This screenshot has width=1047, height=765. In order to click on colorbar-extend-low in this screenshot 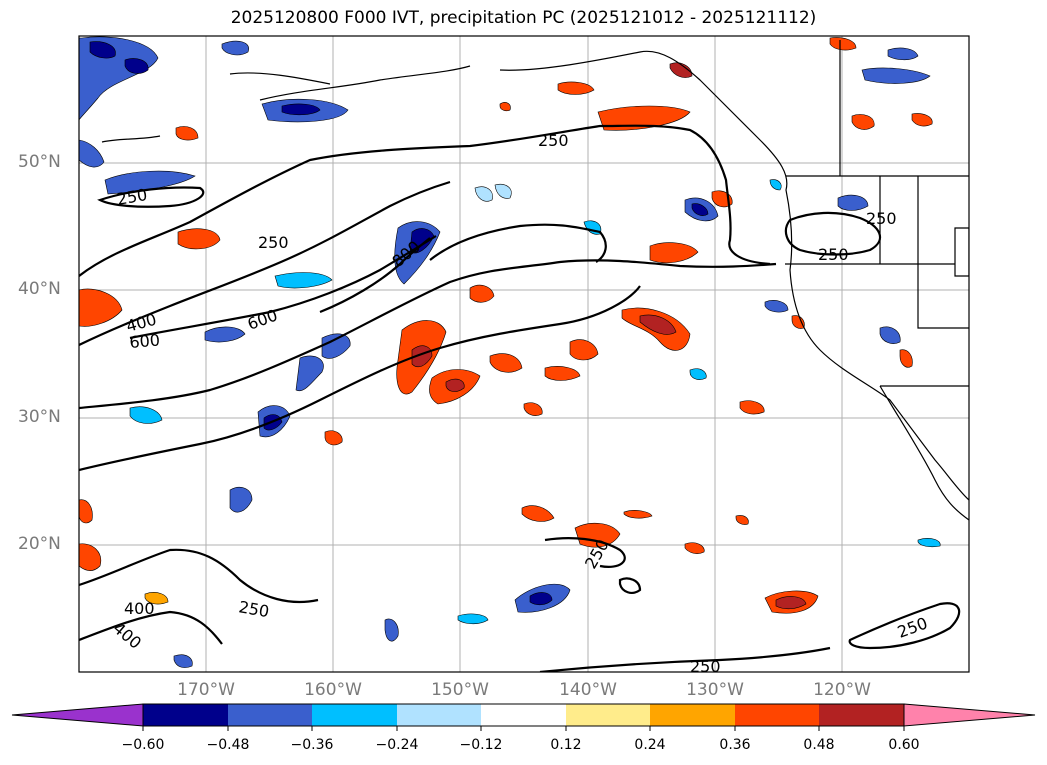, I will do `click(77, 715)`.